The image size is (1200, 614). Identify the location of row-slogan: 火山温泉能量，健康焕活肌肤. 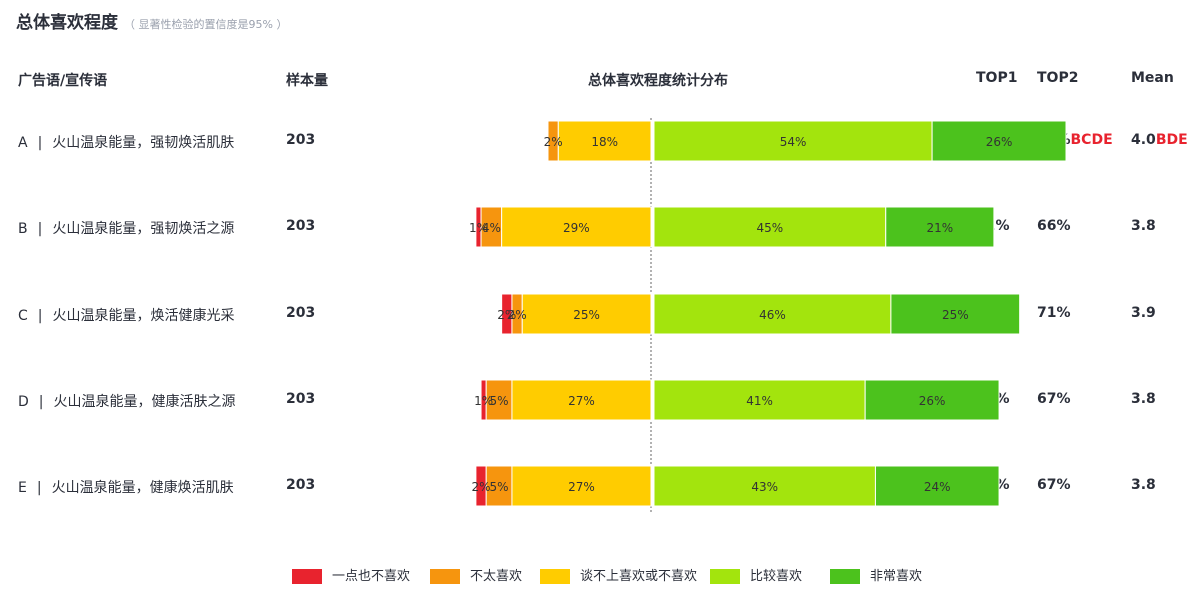
(142, 488).